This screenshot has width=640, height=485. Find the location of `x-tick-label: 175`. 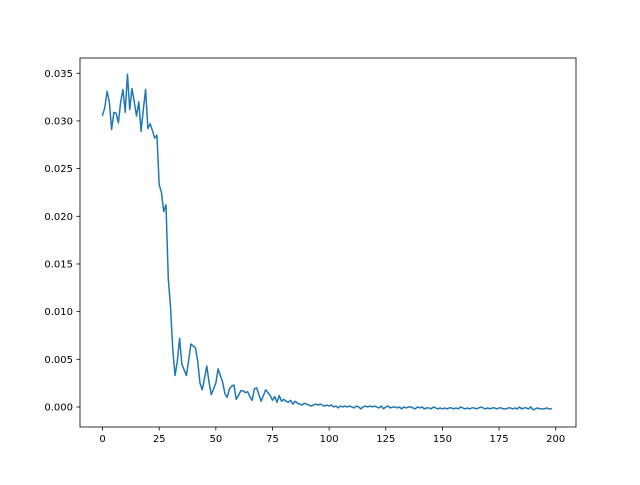

x-tick-label: 175 is located at coordinates (499, 439).